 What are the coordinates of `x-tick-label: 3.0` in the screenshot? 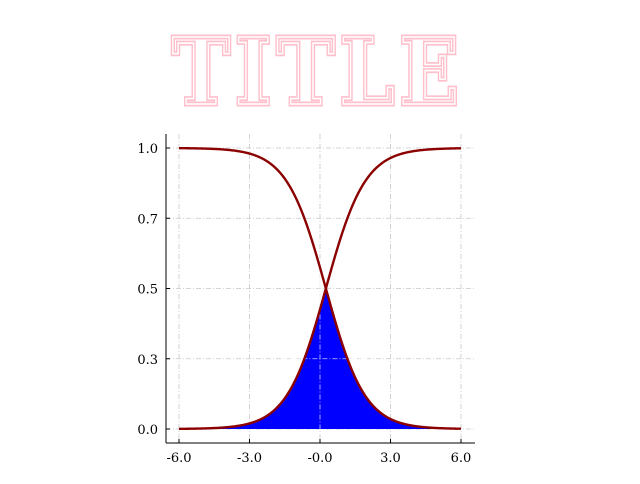 It's located at (390, 458).